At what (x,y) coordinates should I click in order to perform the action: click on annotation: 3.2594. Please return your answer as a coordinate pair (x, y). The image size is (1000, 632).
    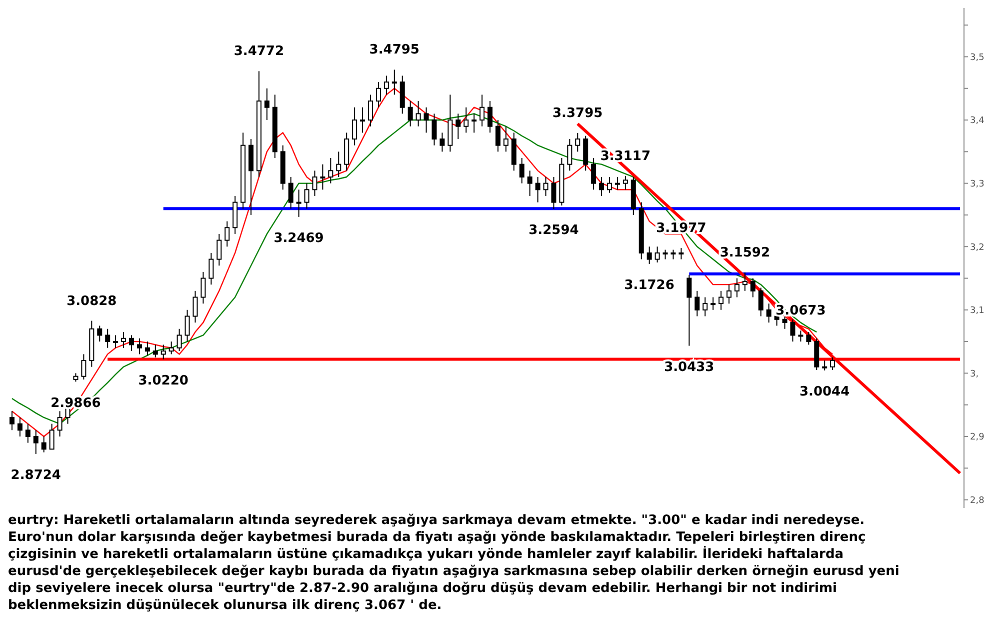
    Looking at the image, I should click on (553, 230).